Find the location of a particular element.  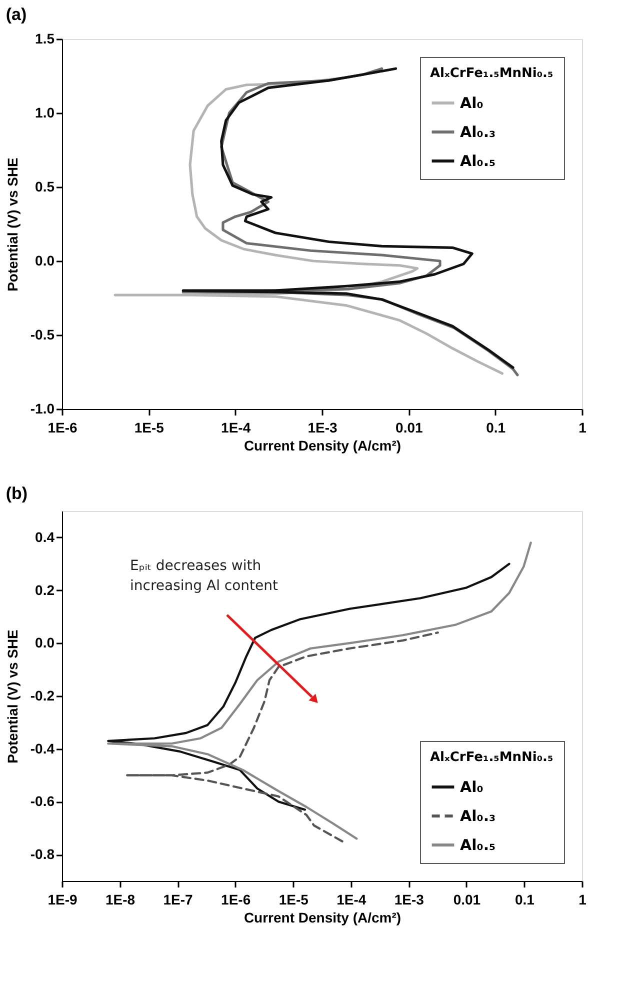

y-tick-label: -0.8 is located at coordinates (42, 854).